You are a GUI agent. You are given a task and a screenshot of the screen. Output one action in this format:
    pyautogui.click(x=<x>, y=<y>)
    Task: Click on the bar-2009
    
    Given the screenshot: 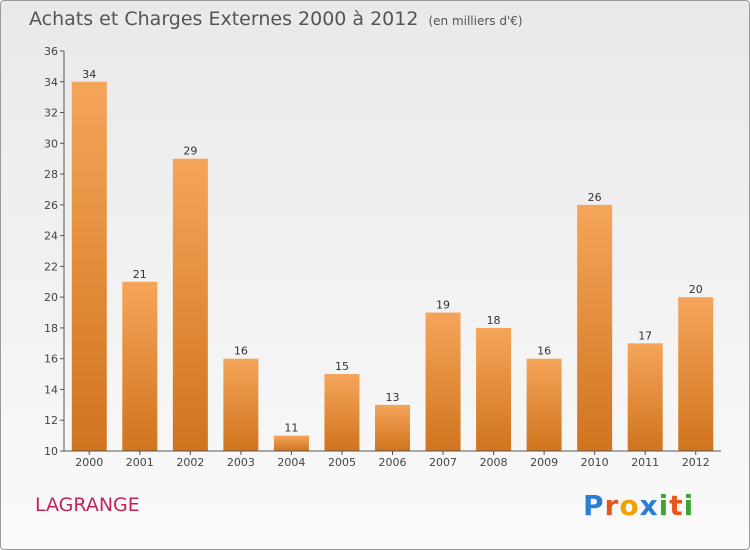 What is the action you would take?
    pyautogui.click(x=544, y=404)
    